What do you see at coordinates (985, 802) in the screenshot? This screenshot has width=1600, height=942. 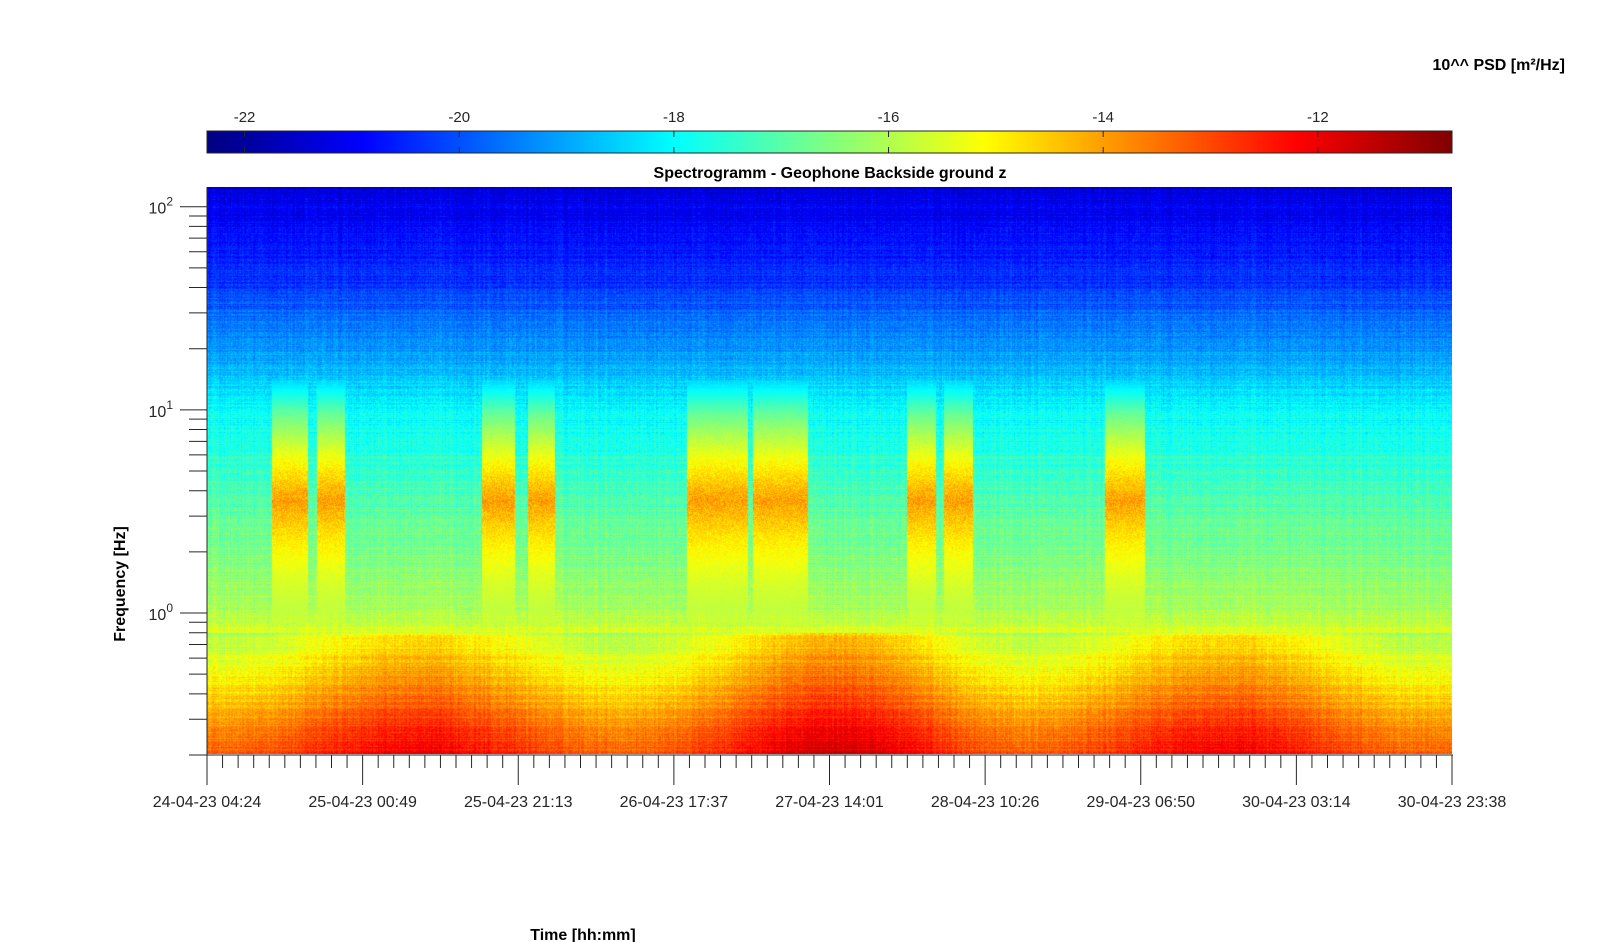 I see `x-tick-label: 28-04-23 10:26` at bounding box center [985, 802].